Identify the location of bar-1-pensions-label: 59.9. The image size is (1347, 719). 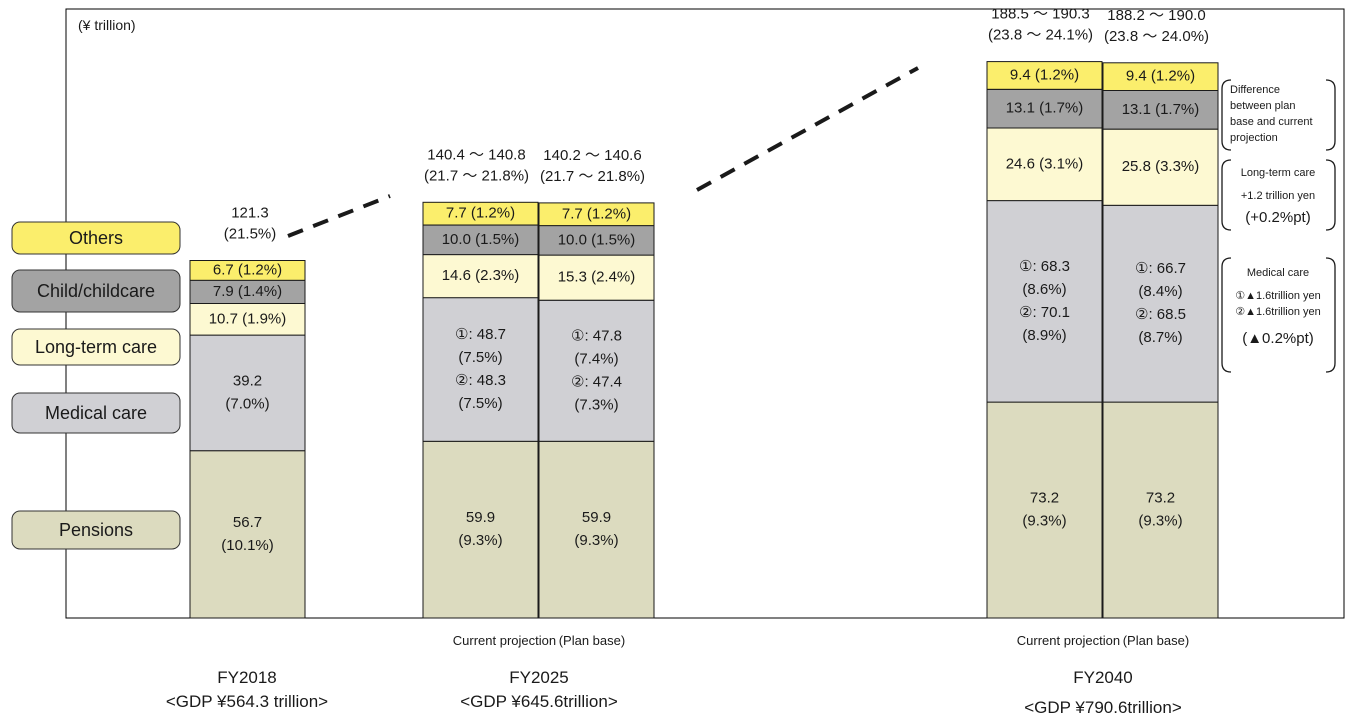
(480, 517).